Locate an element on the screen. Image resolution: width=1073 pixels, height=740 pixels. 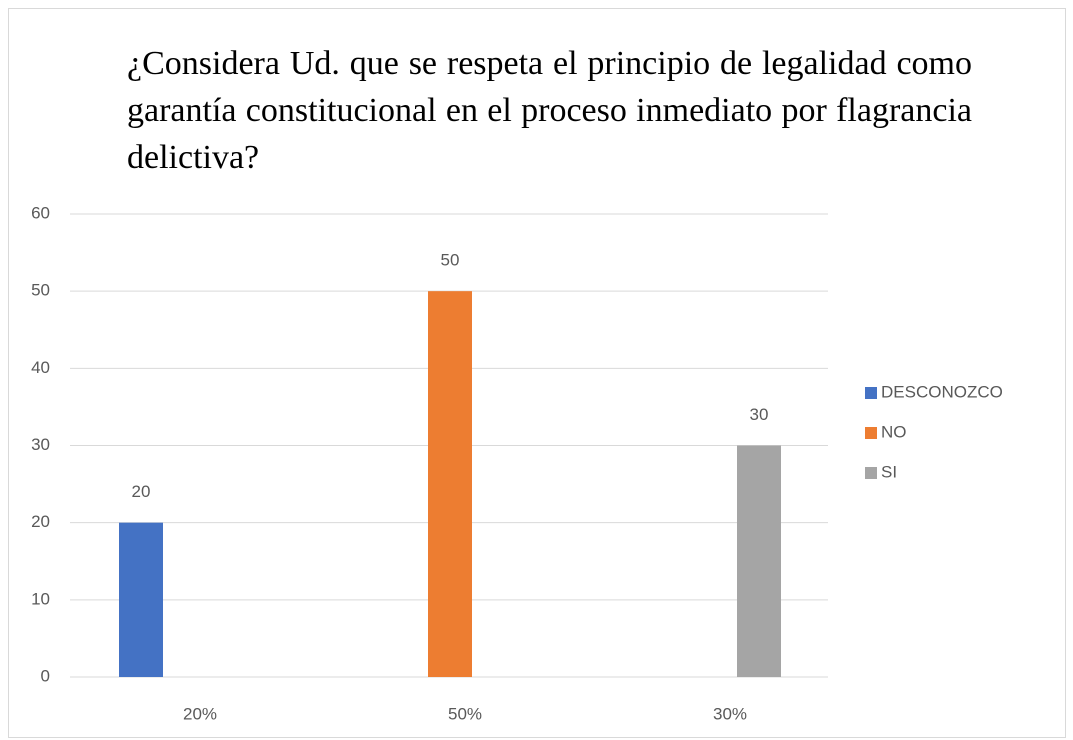
y-tick-label: 50 is located at coordinates (40, 290).